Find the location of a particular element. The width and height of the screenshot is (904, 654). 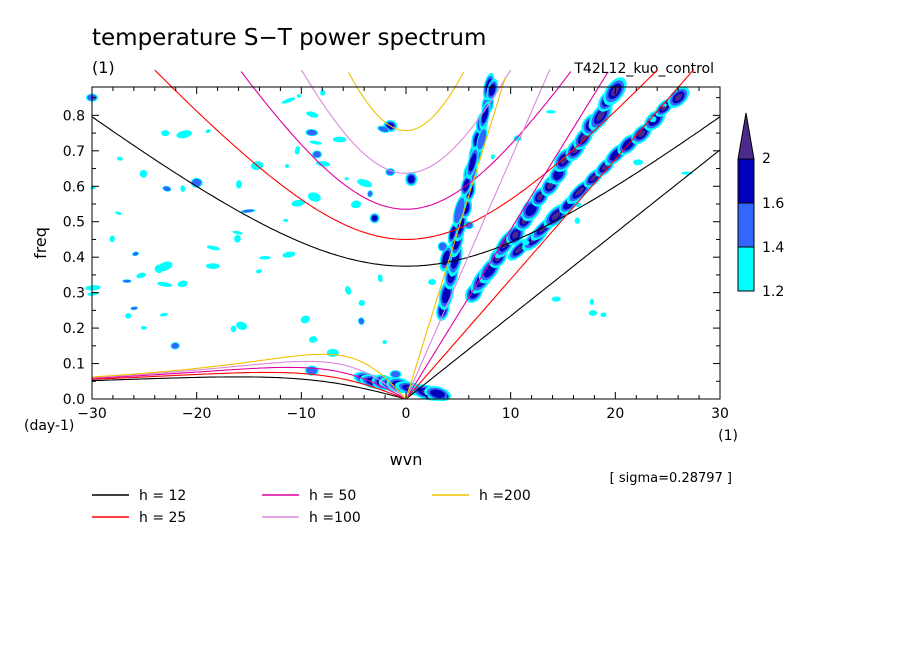

x-units-label: (1) is located at coordinates (728, 436).